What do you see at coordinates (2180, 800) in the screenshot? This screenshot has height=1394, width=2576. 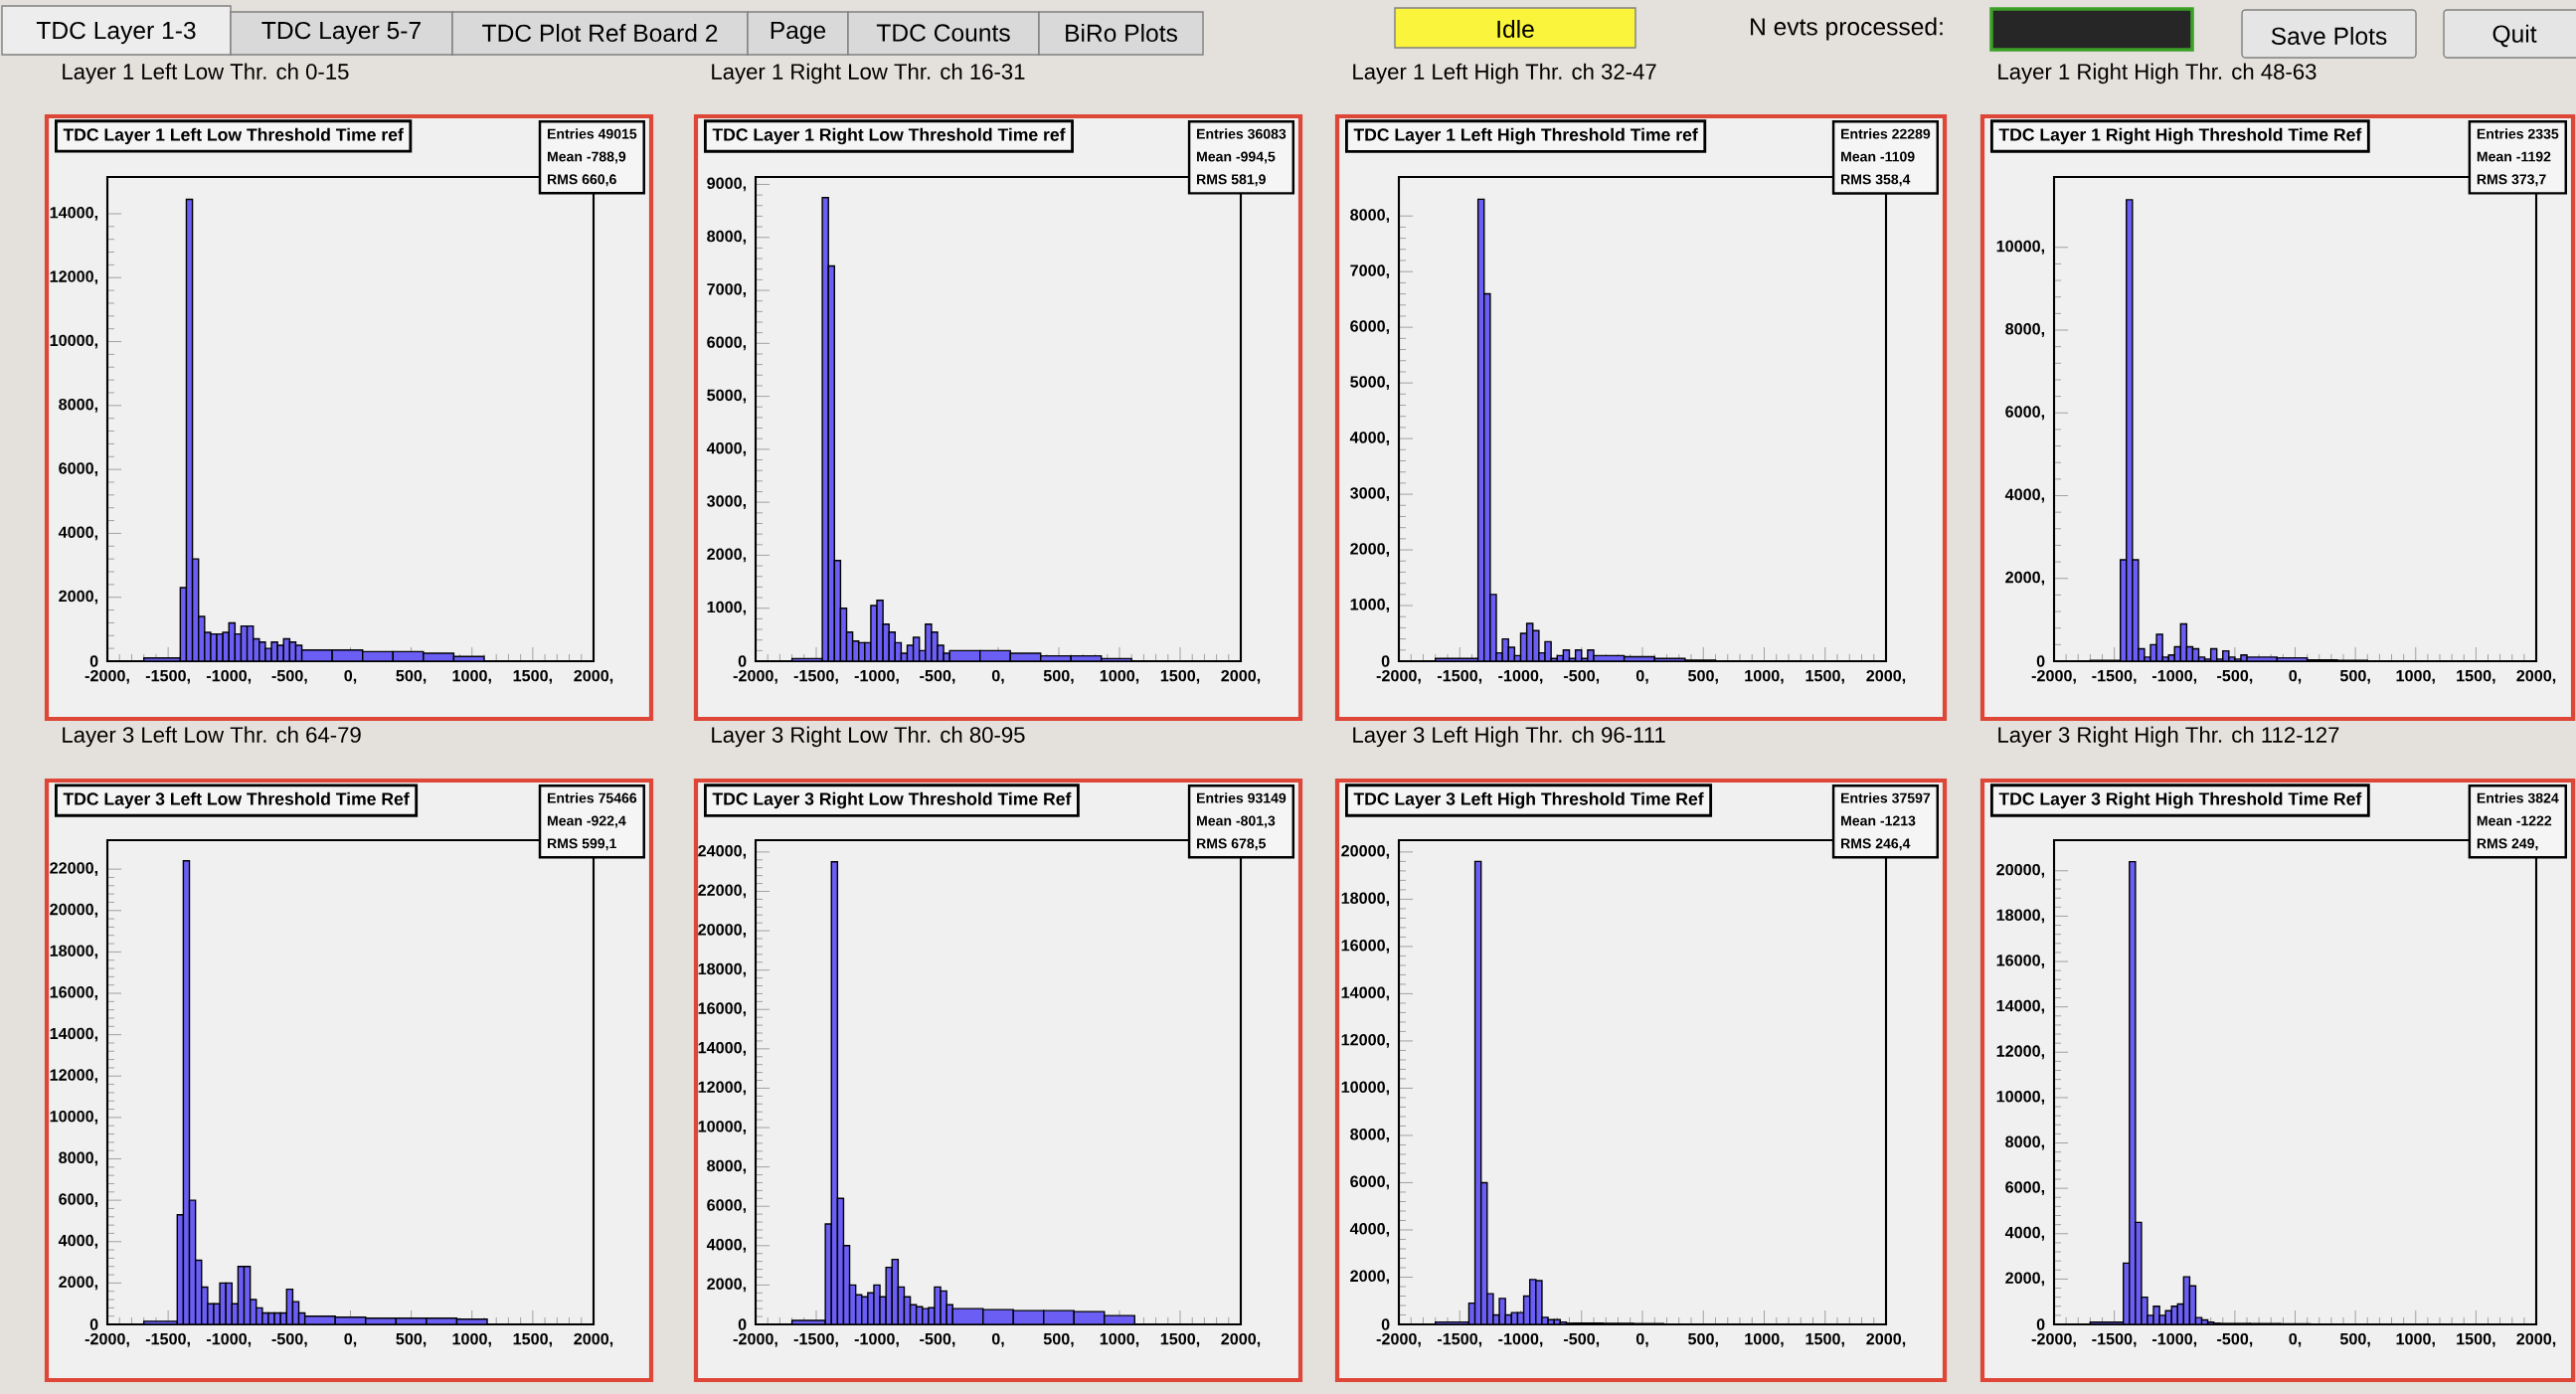 I see `chart-subtitle: TDC Layer 3 Right High Threshold Time Ref` at bounding box center [2180, 800].